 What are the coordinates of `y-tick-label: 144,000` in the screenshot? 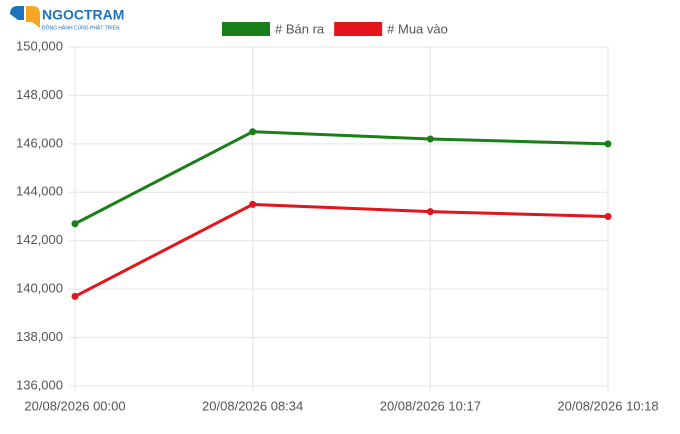 It's located at (39, 191).